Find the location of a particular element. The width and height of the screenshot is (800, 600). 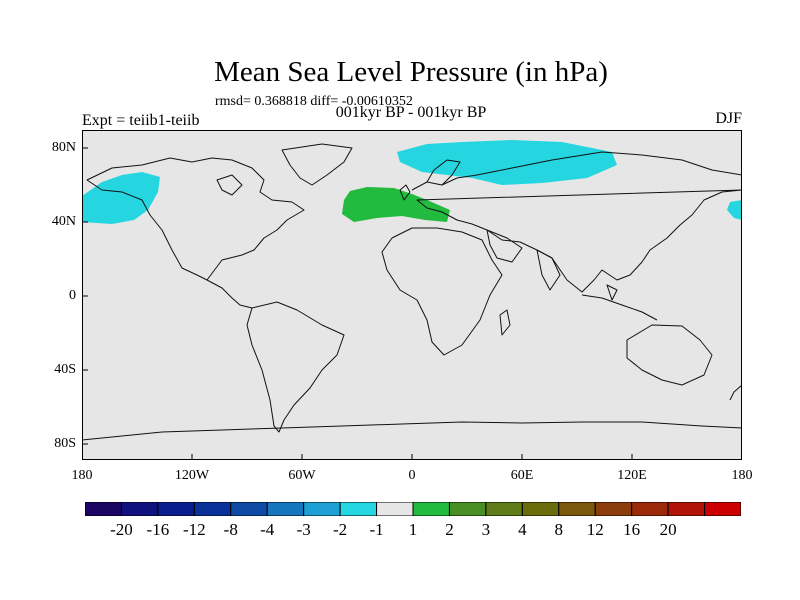

coast-arabia is located at coordinates (504, 246).